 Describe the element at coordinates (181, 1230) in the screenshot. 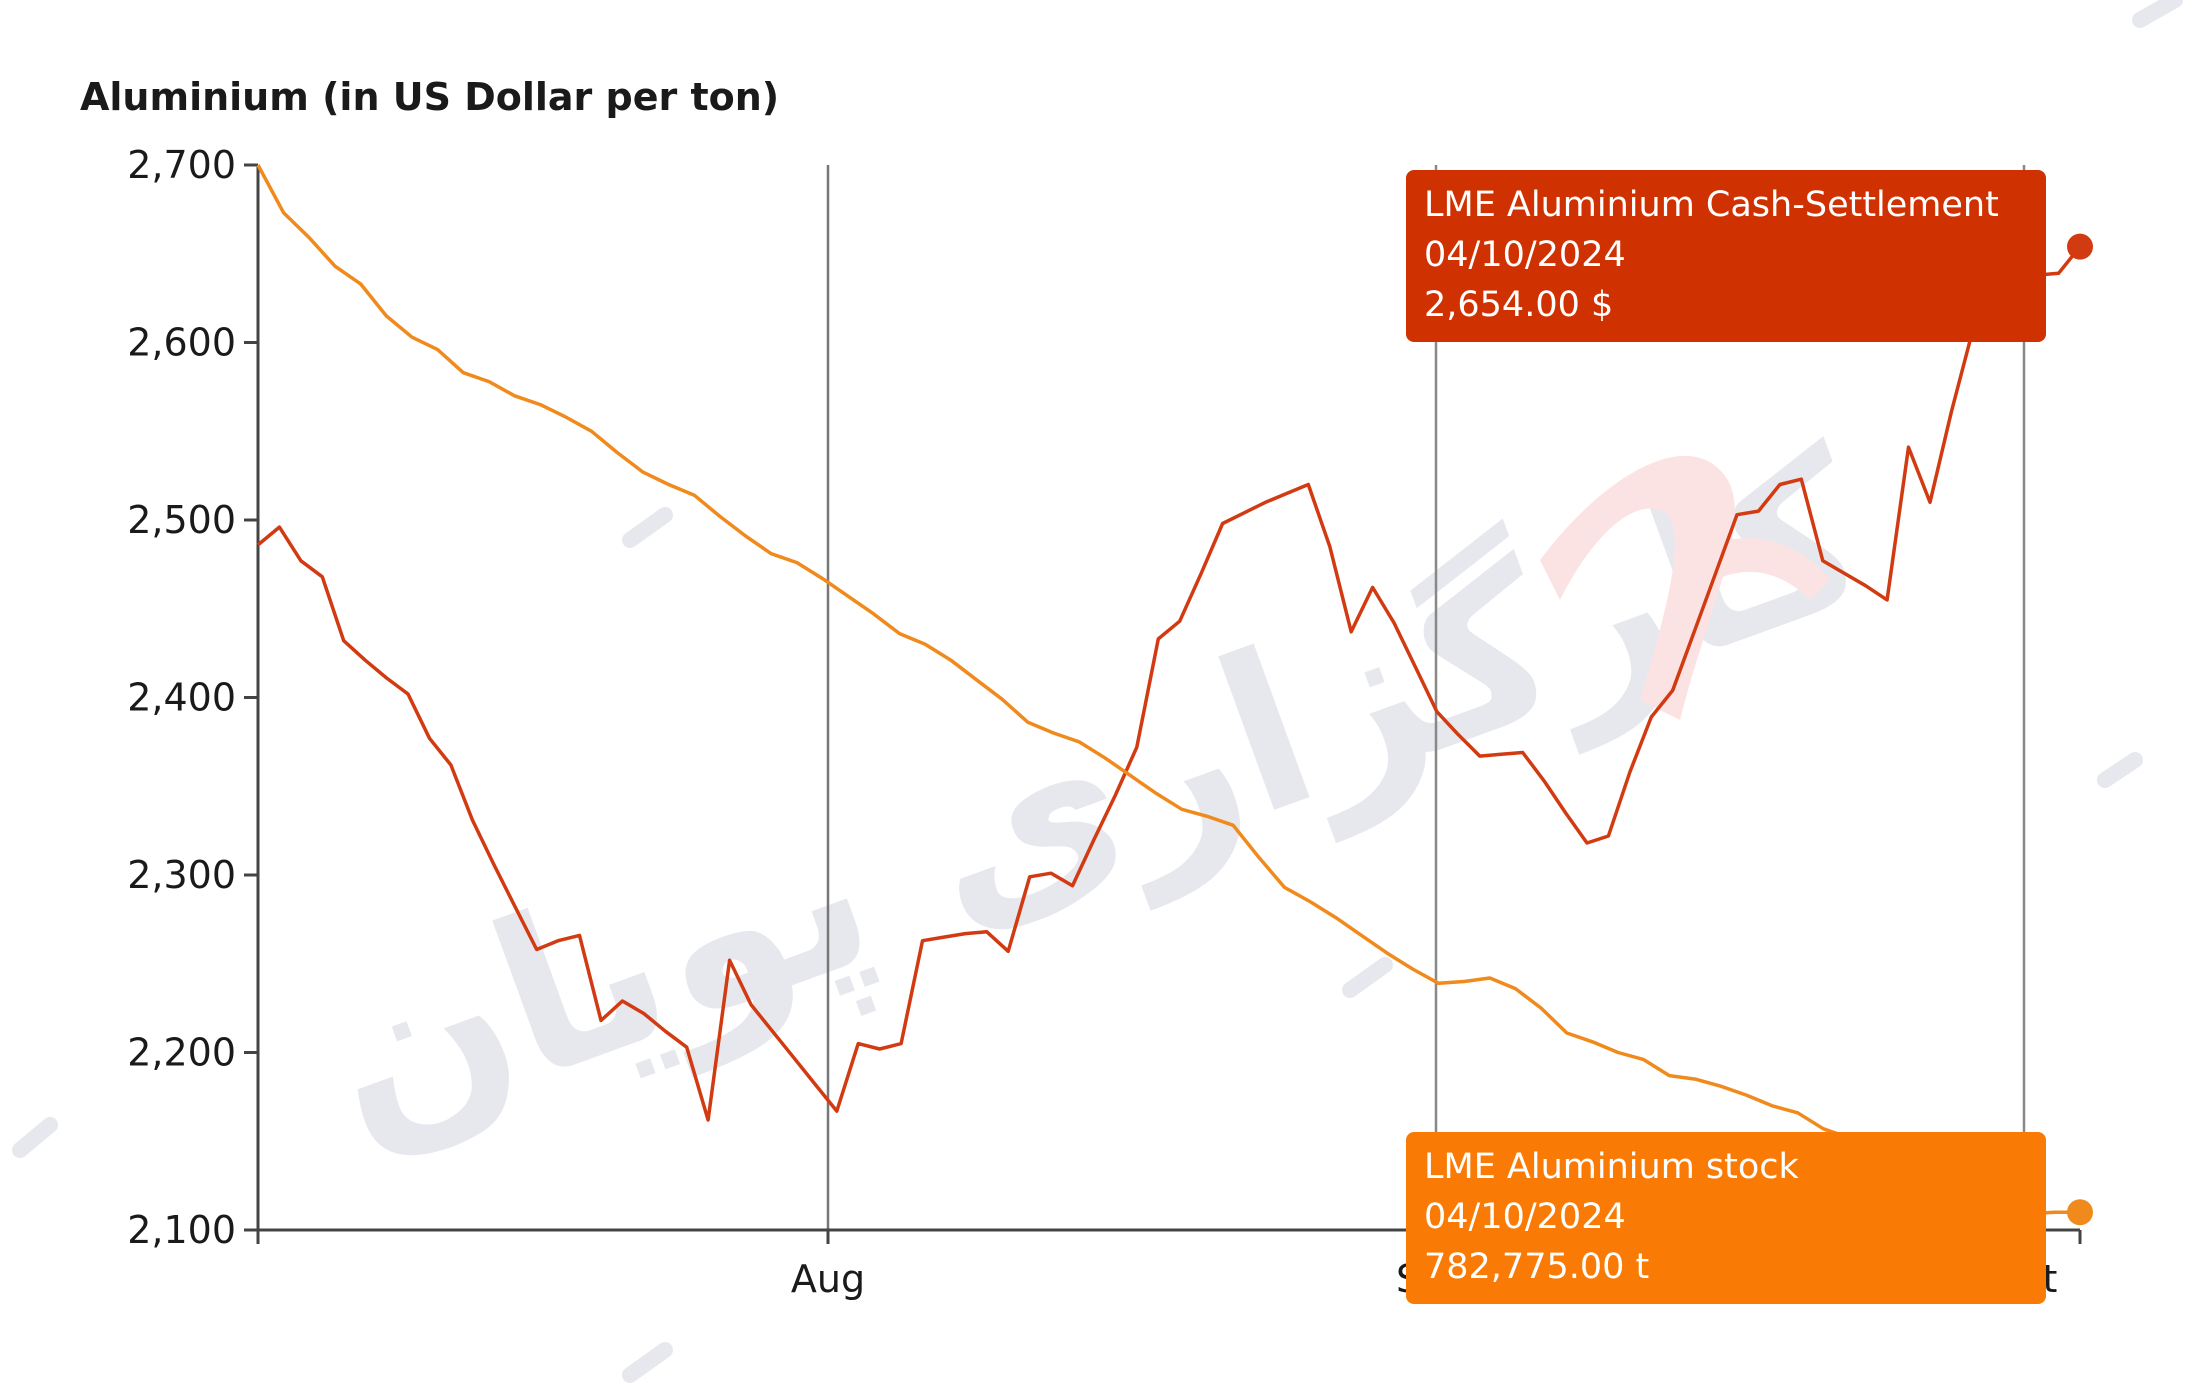

I see `y-tick-label: 2,100` at that location.